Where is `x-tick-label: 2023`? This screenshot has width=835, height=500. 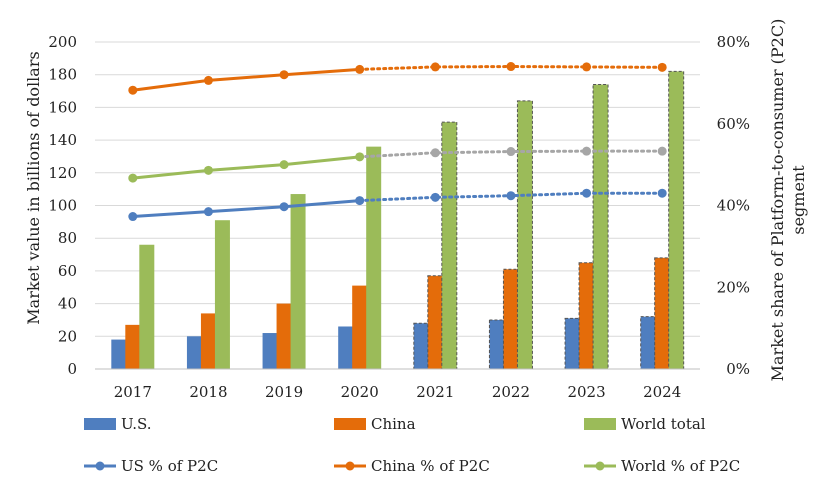 x-tick-label: 2023 is located at coordinates (586, 392).